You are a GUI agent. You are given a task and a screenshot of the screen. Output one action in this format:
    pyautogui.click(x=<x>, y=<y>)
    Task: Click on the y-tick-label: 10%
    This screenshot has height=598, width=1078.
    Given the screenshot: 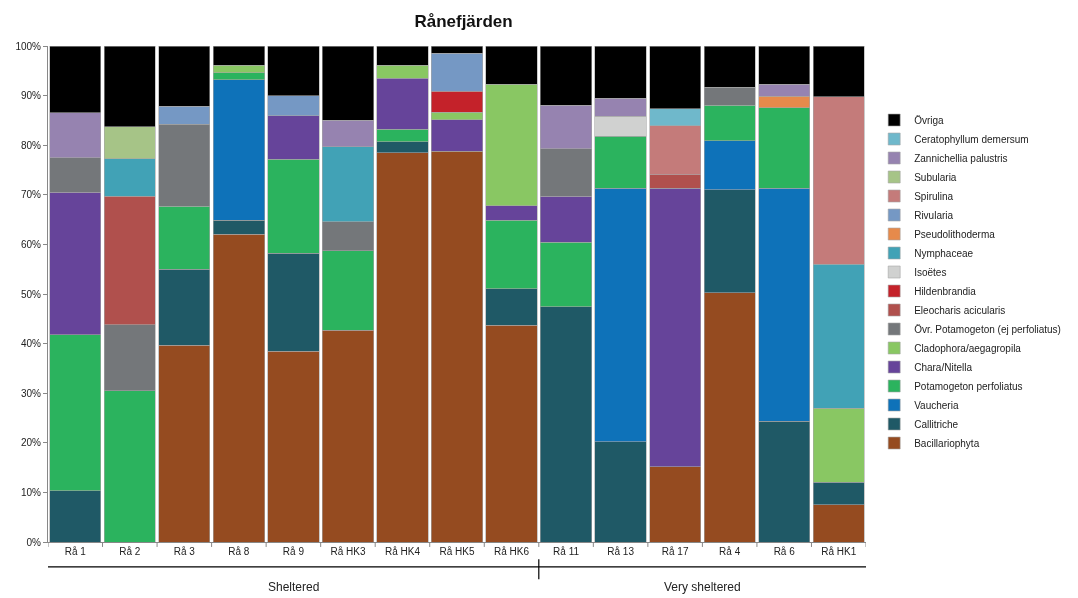 What is the action you would take?
    pyautogui.click(x=31, y=492)
    